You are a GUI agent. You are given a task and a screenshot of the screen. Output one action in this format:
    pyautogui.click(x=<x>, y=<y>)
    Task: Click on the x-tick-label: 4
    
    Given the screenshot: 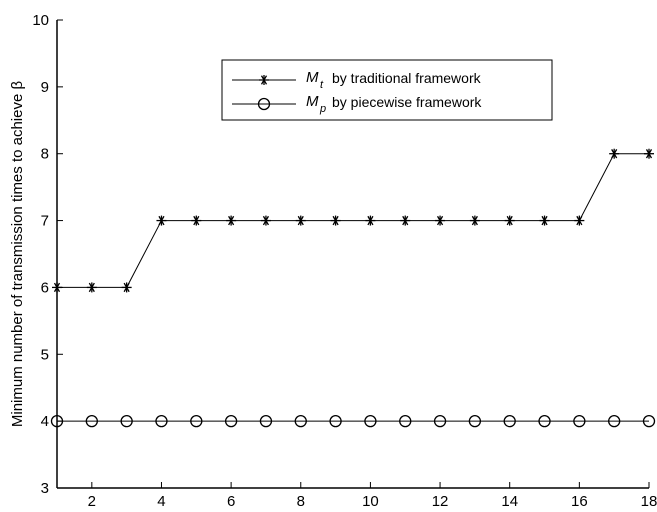 What is the action you would take?
    pyautogui.click(x=161, y=501)
    